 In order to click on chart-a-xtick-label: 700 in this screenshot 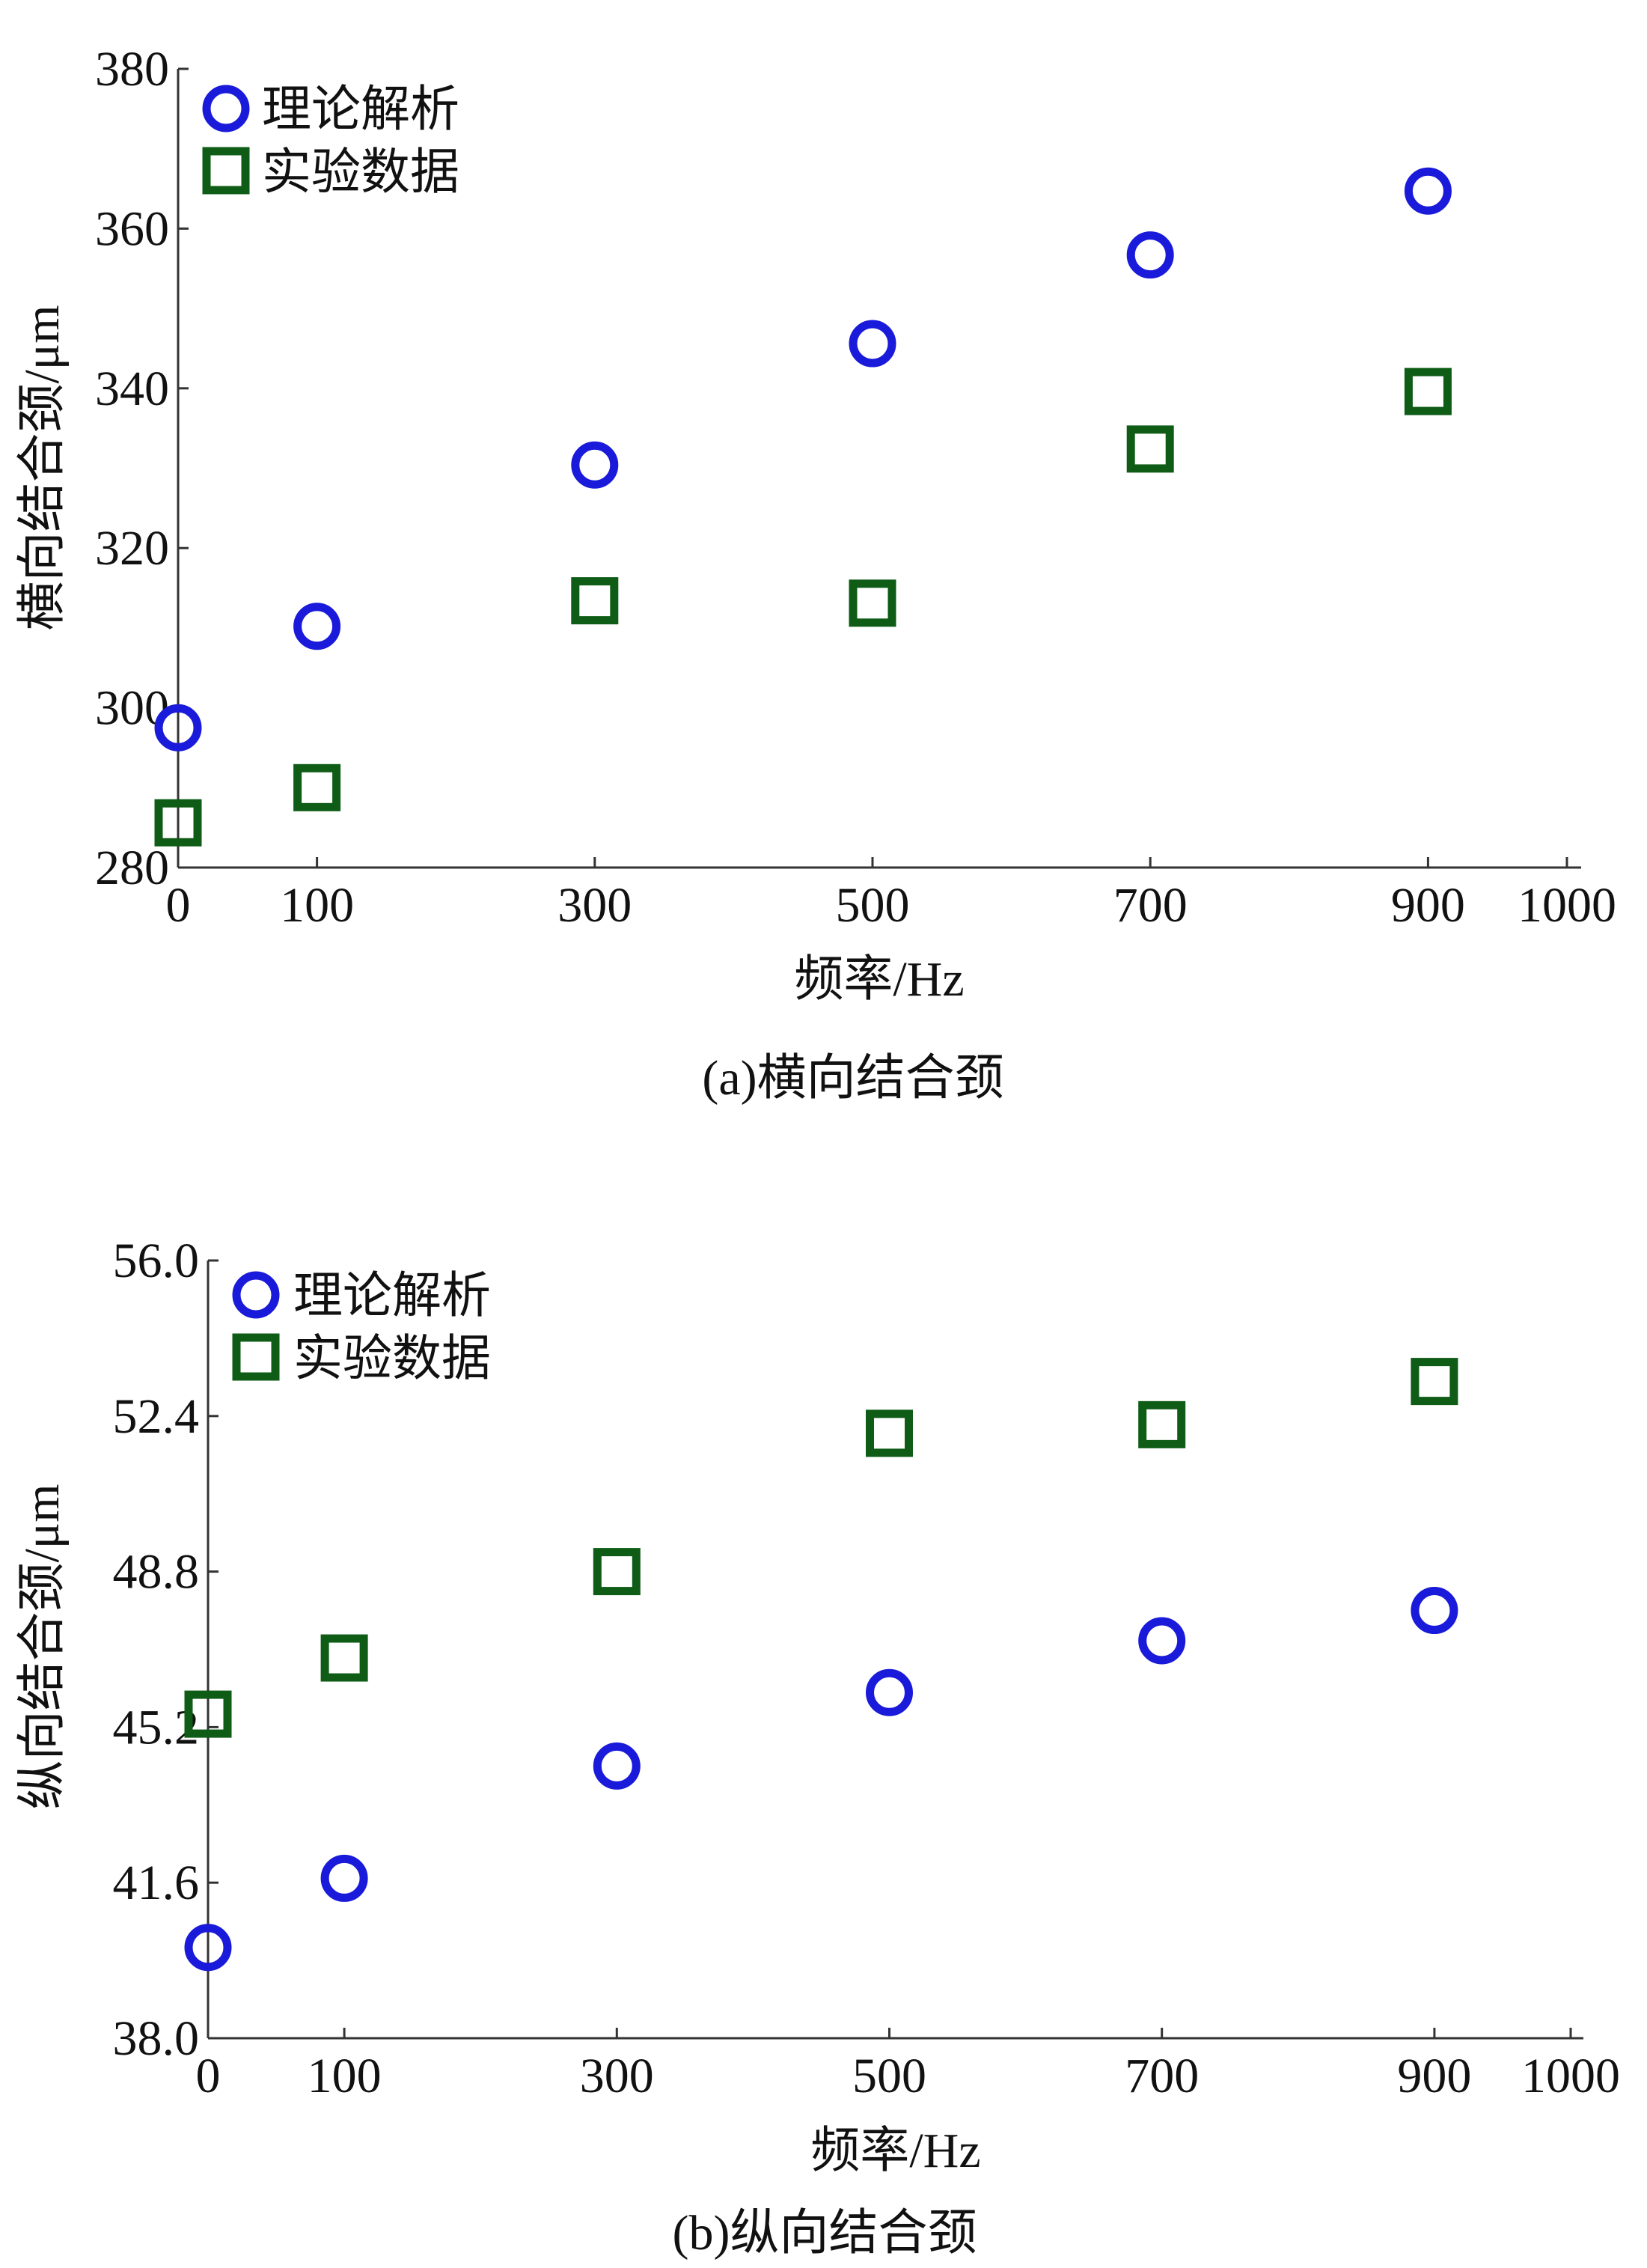, I will do `click(1150, 906)`.